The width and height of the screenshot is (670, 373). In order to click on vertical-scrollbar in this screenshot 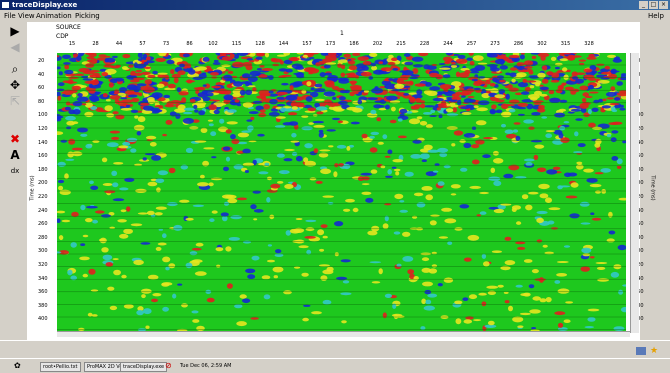, I will do `click(634, 193)`.